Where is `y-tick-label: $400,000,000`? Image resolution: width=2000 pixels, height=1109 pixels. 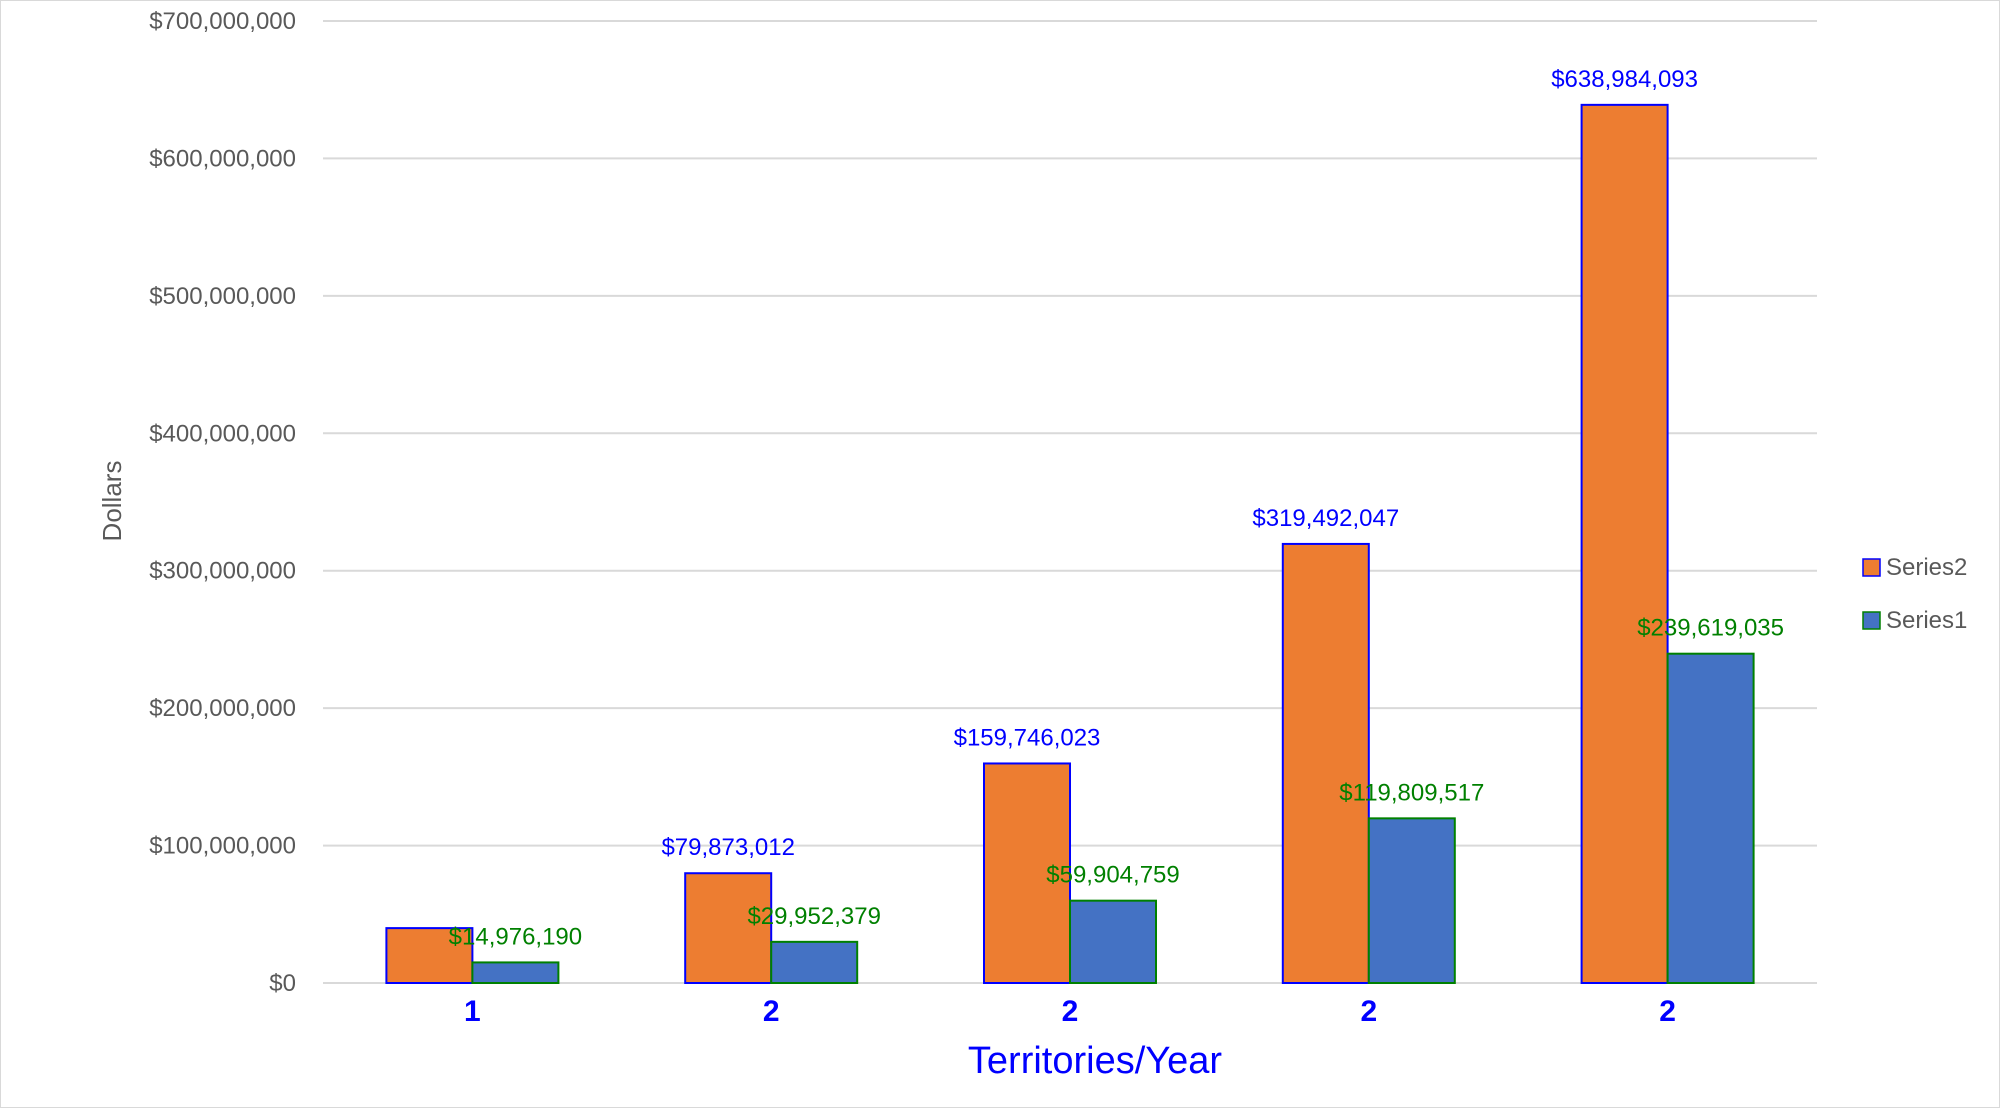 y-tick-label: $400,000,000 is located at coordinates (222, 433).